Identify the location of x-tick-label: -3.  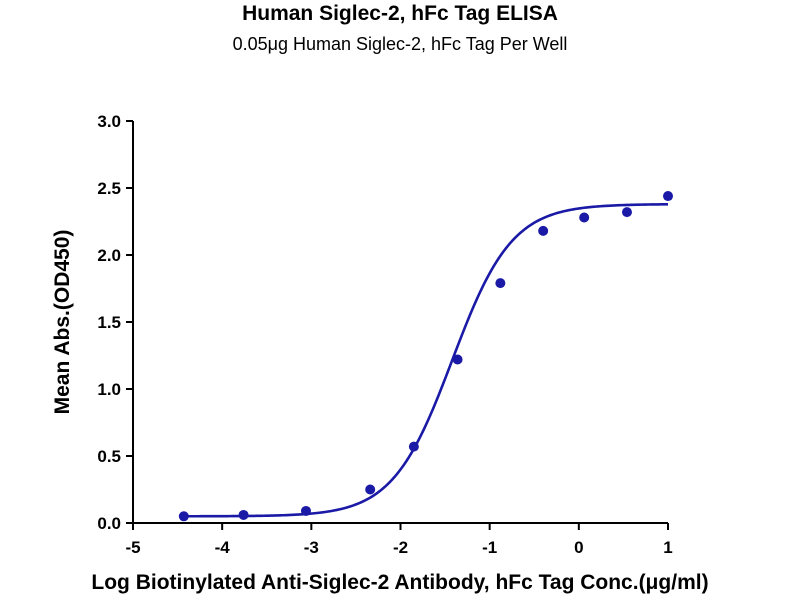
(311, 547).